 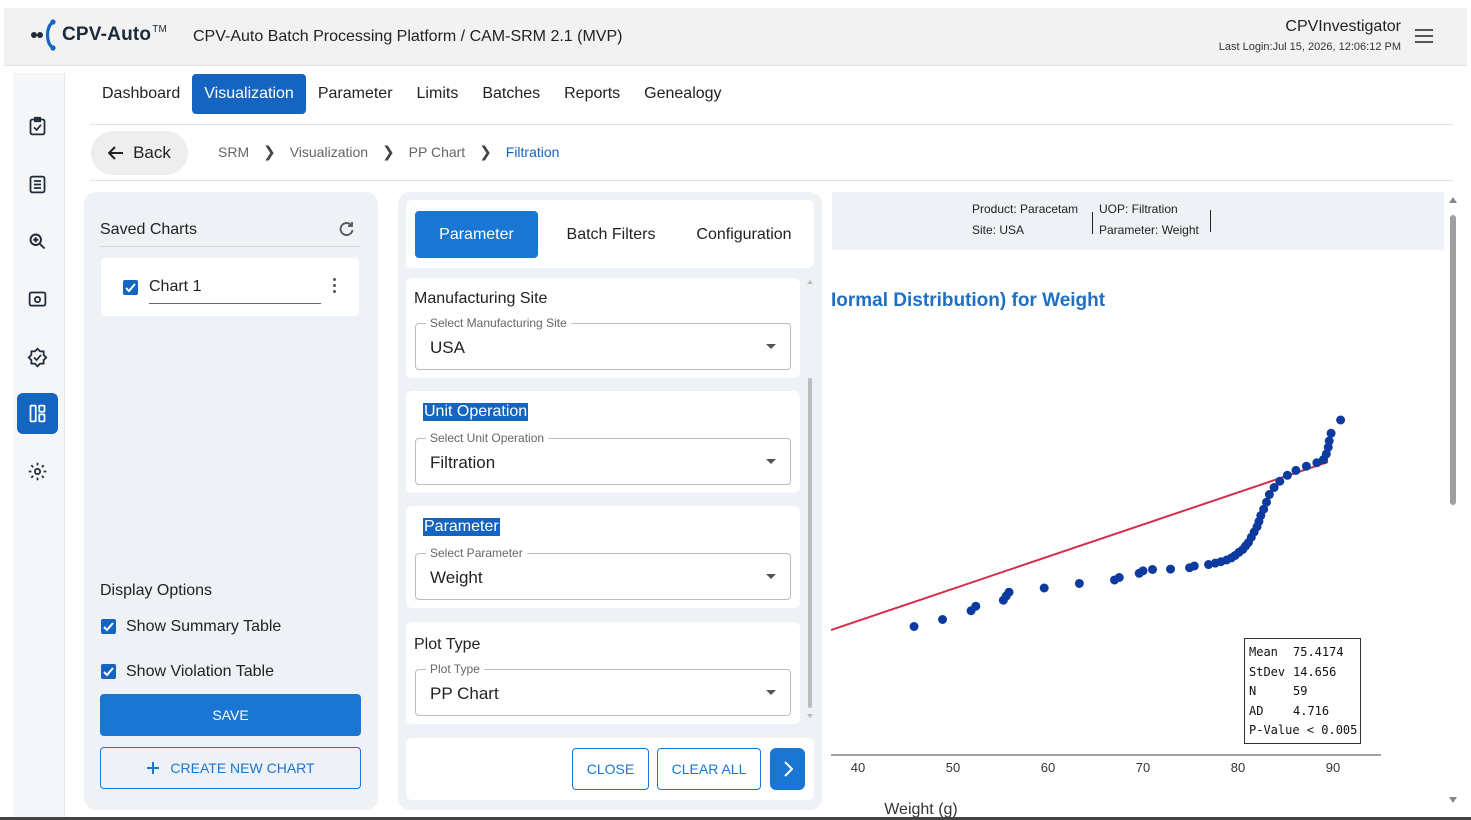 I want to click on breadcrumb-srm: SRM, so click(x=234, y=152).